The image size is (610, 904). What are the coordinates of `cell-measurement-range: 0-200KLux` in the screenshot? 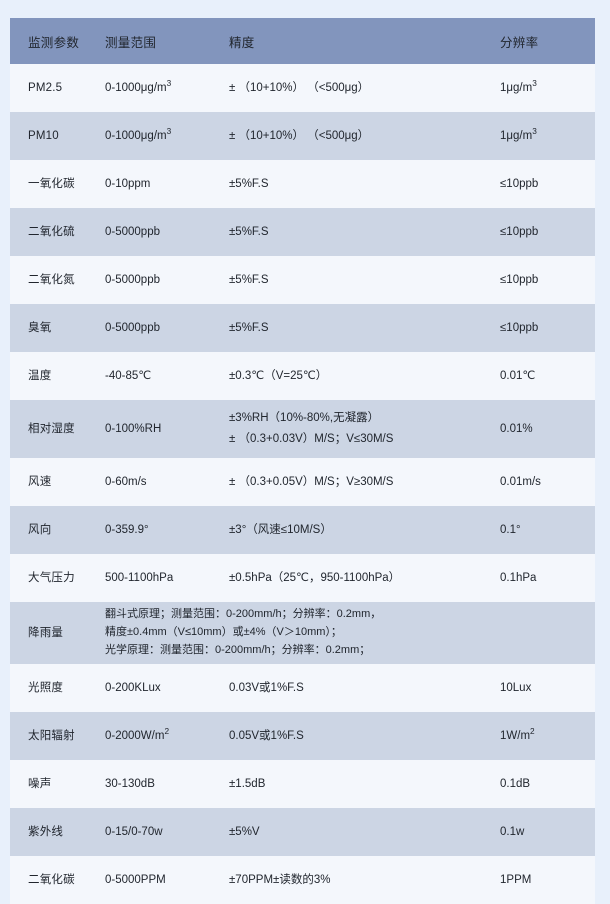 It's located at (150, 688).